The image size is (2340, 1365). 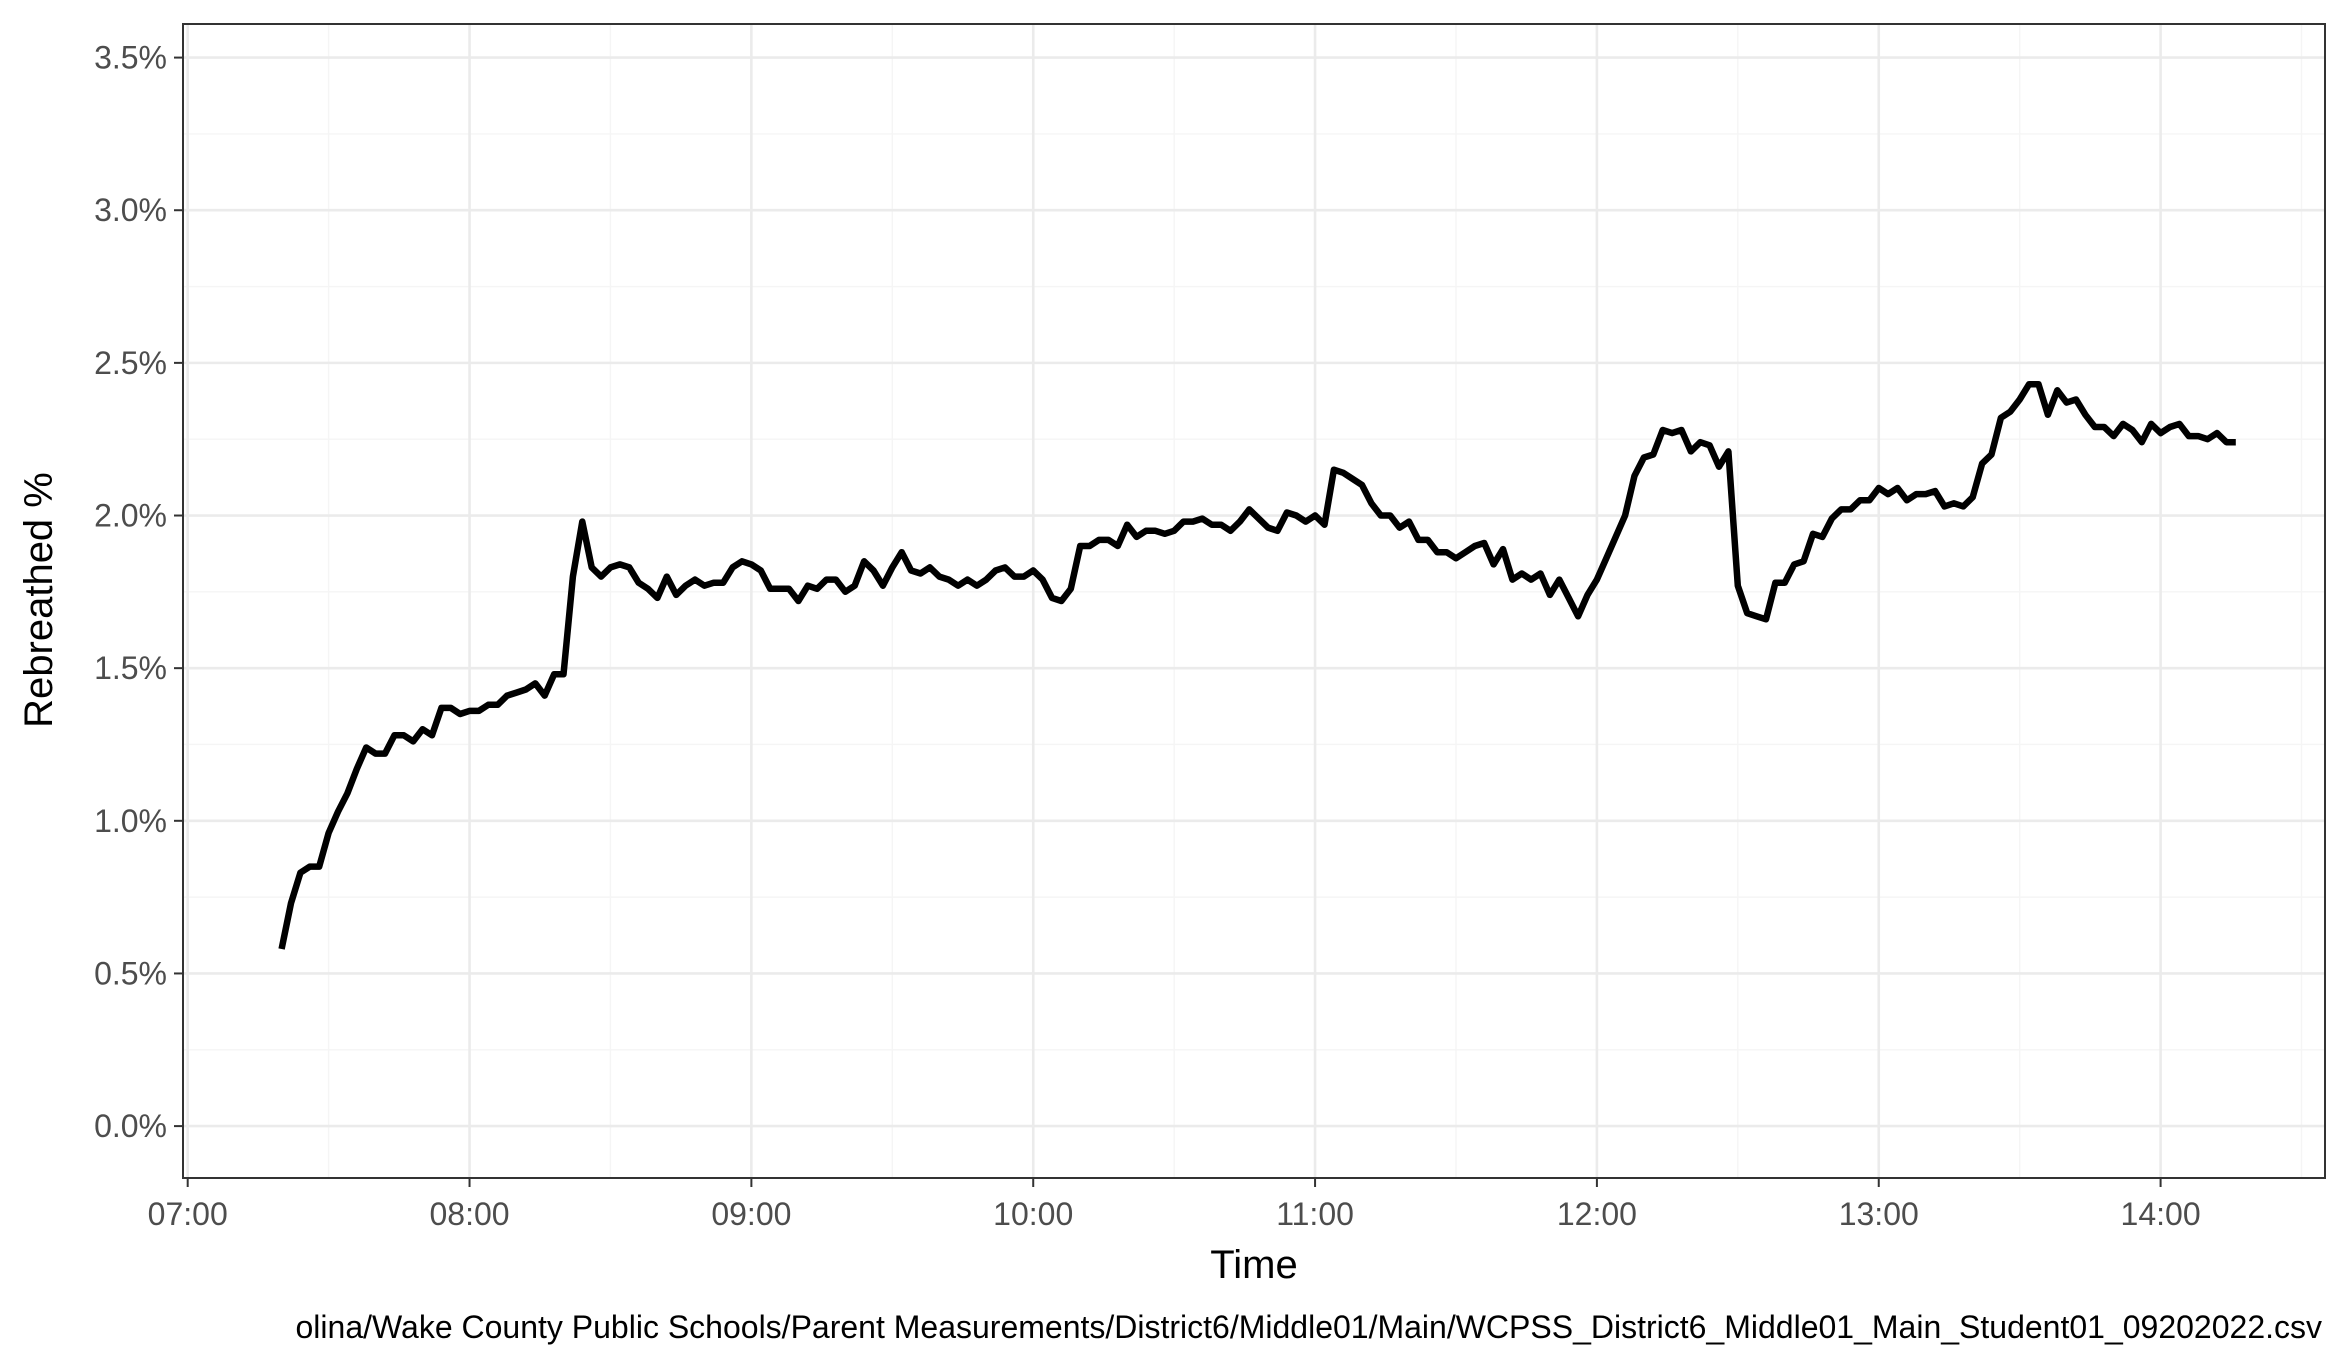 I want to click on x-tick-label: 07:00, so click(x=188, y=1214).